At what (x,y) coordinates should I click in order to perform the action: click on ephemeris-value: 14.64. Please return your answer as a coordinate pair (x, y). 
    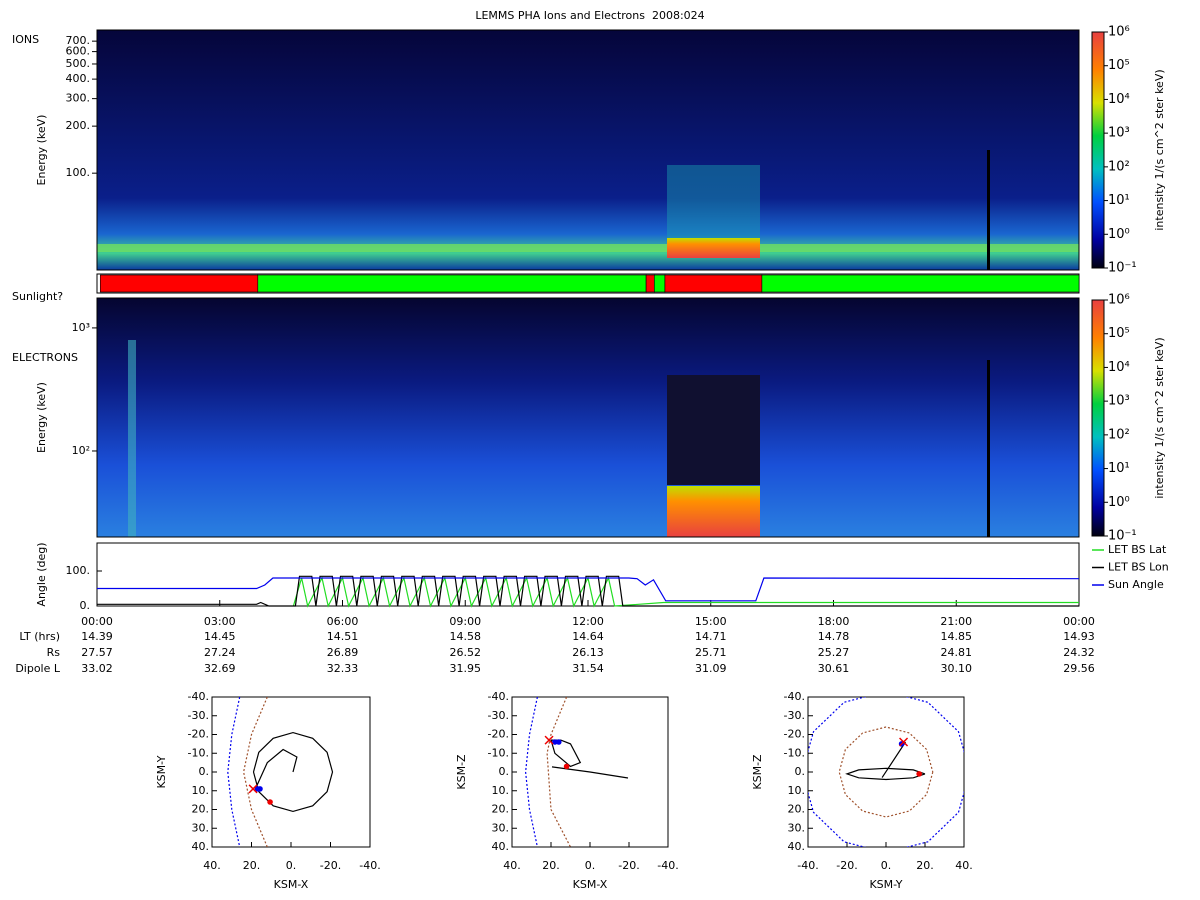
    Looking at the image, I should click on (588, 636).